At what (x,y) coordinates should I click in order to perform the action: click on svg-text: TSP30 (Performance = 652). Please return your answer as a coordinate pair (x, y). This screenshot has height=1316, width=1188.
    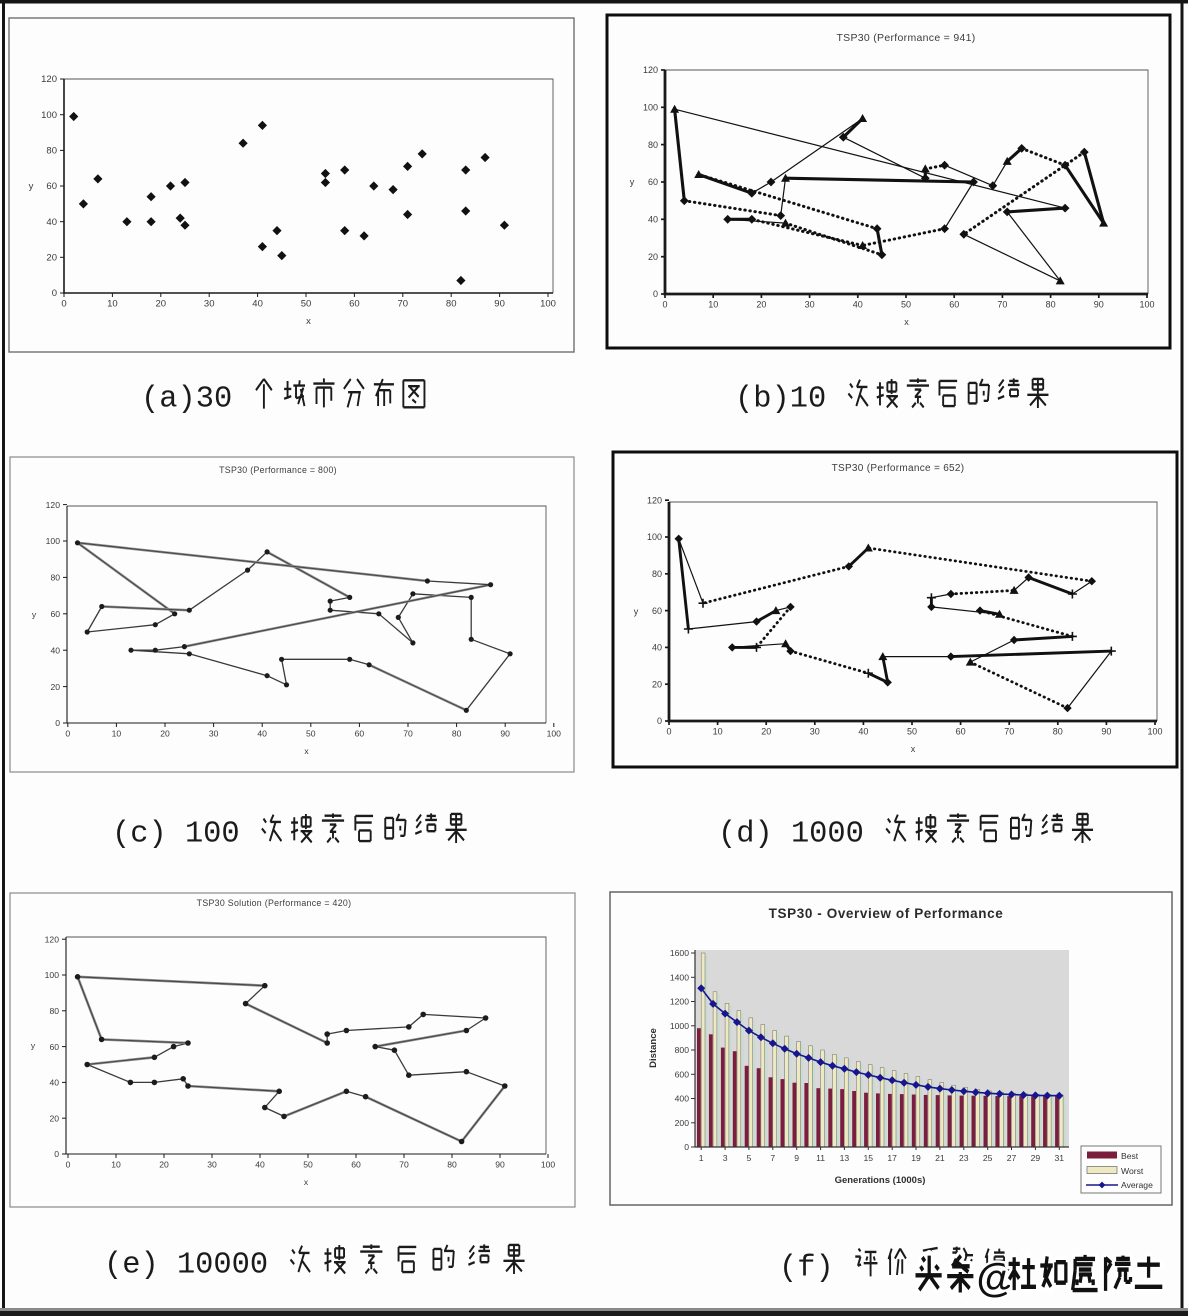
    Looking at the image, I should click on (898, 468).